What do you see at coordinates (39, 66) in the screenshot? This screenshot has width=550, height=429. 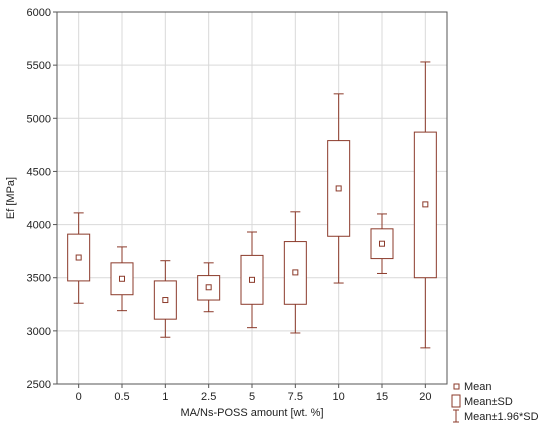 I see `y-tick-label: 5500` at bounding box center [39, 66].